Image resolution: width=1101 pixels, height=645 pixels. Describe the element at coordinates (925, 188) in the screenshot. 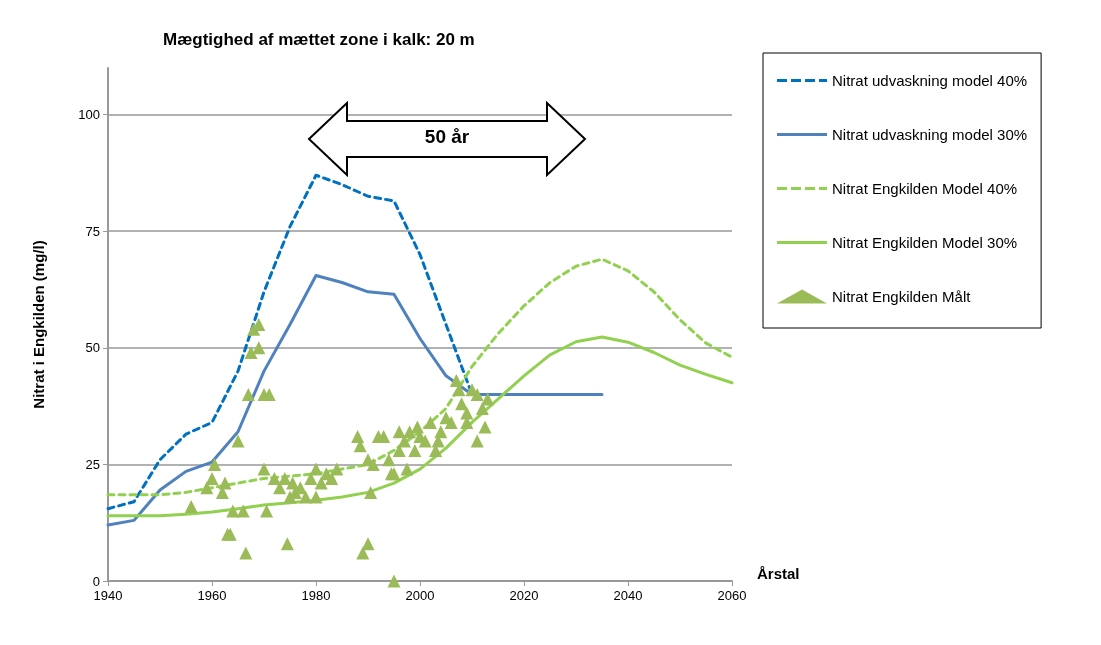

I see `legend-label: Nitrat Engkilden Model 40%` at that location.